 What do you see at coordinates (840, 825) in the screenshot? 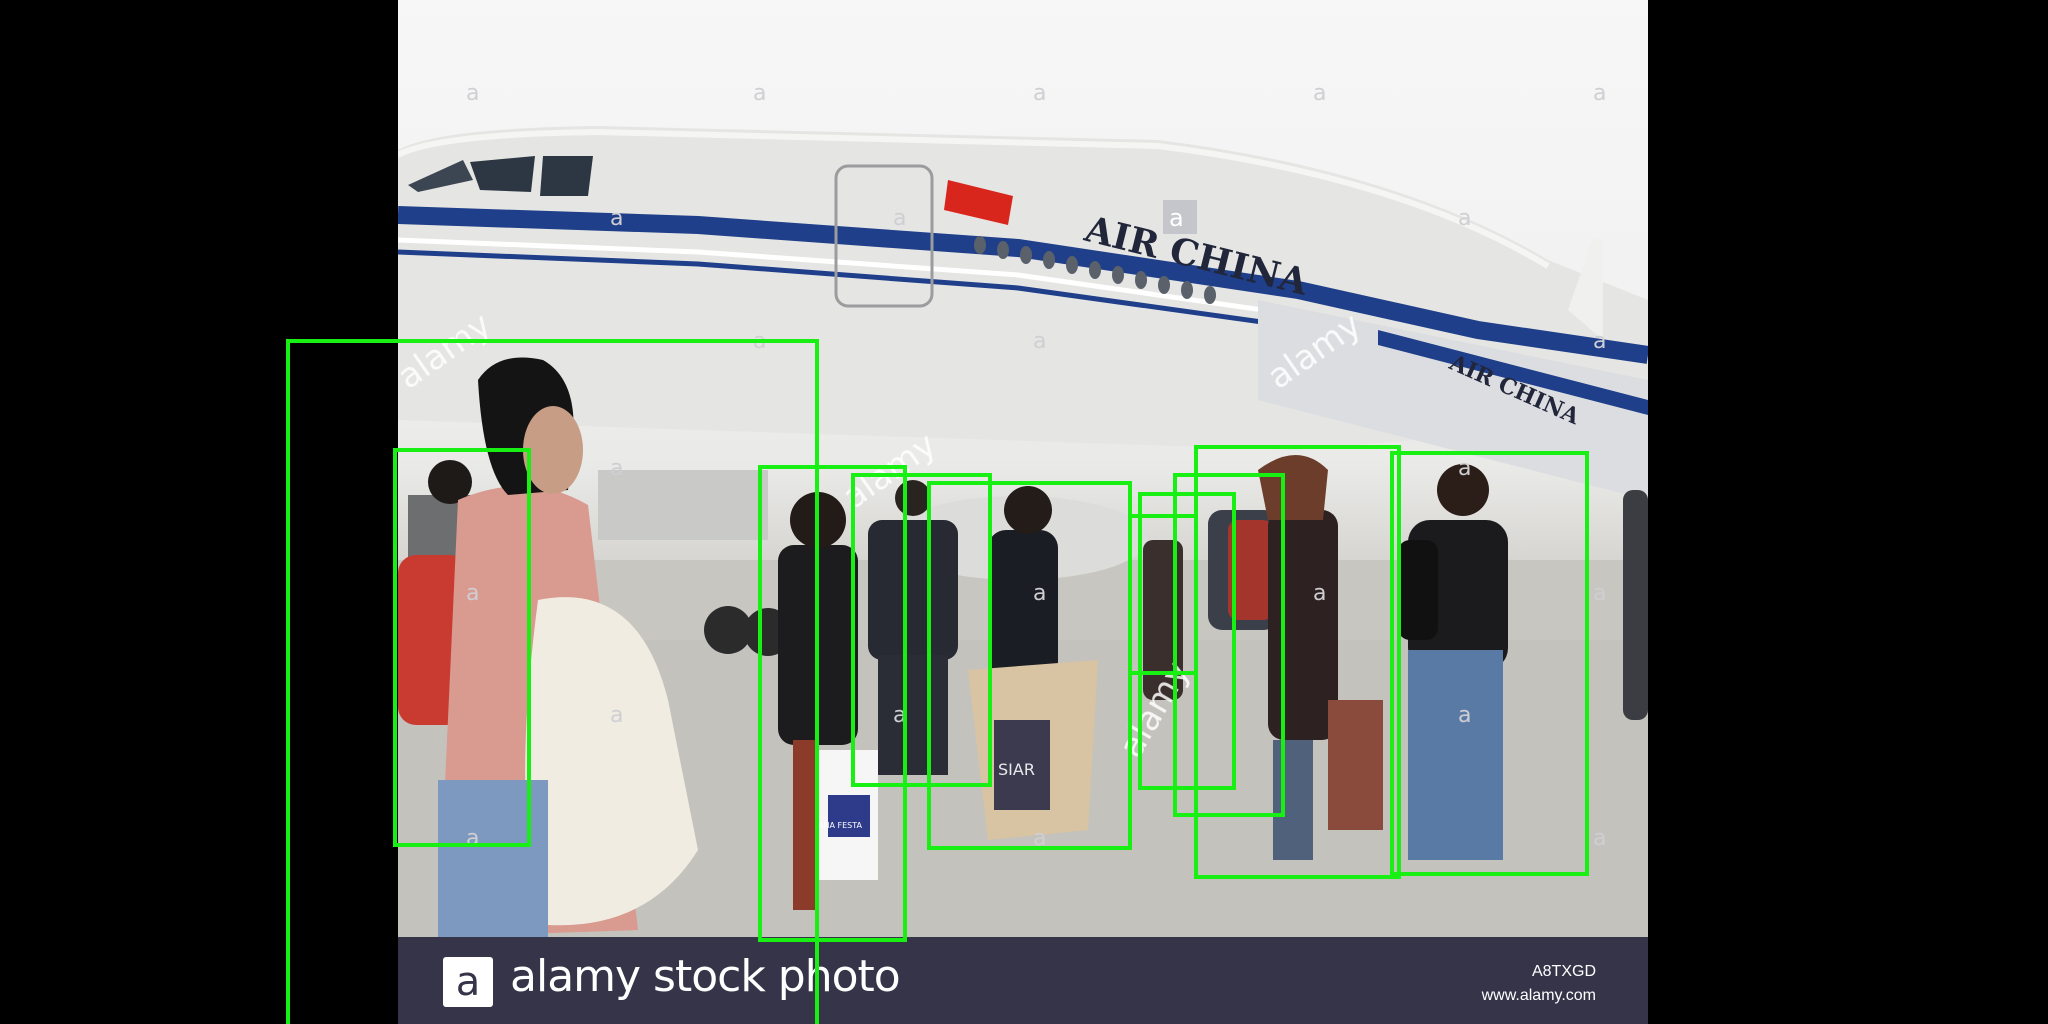
I see `bag-lettering-white: ANA FESTA` at bounding box center [840, 825].